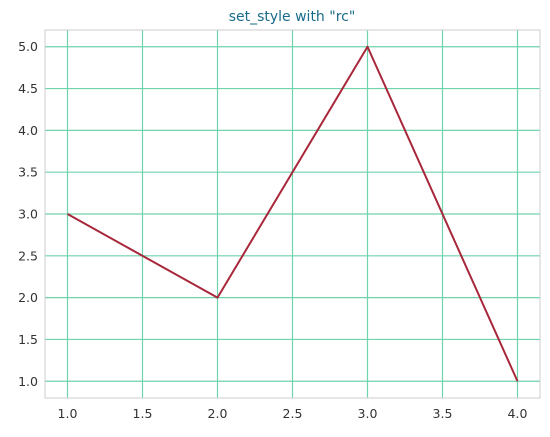  I want to click on y-tick-label: 3.0, so click(28, 214).